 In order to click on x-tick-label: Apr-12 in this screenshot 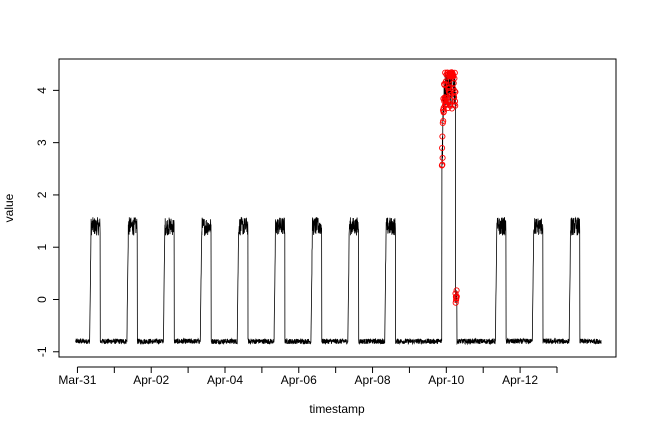, I will do `click(520, 380)`.